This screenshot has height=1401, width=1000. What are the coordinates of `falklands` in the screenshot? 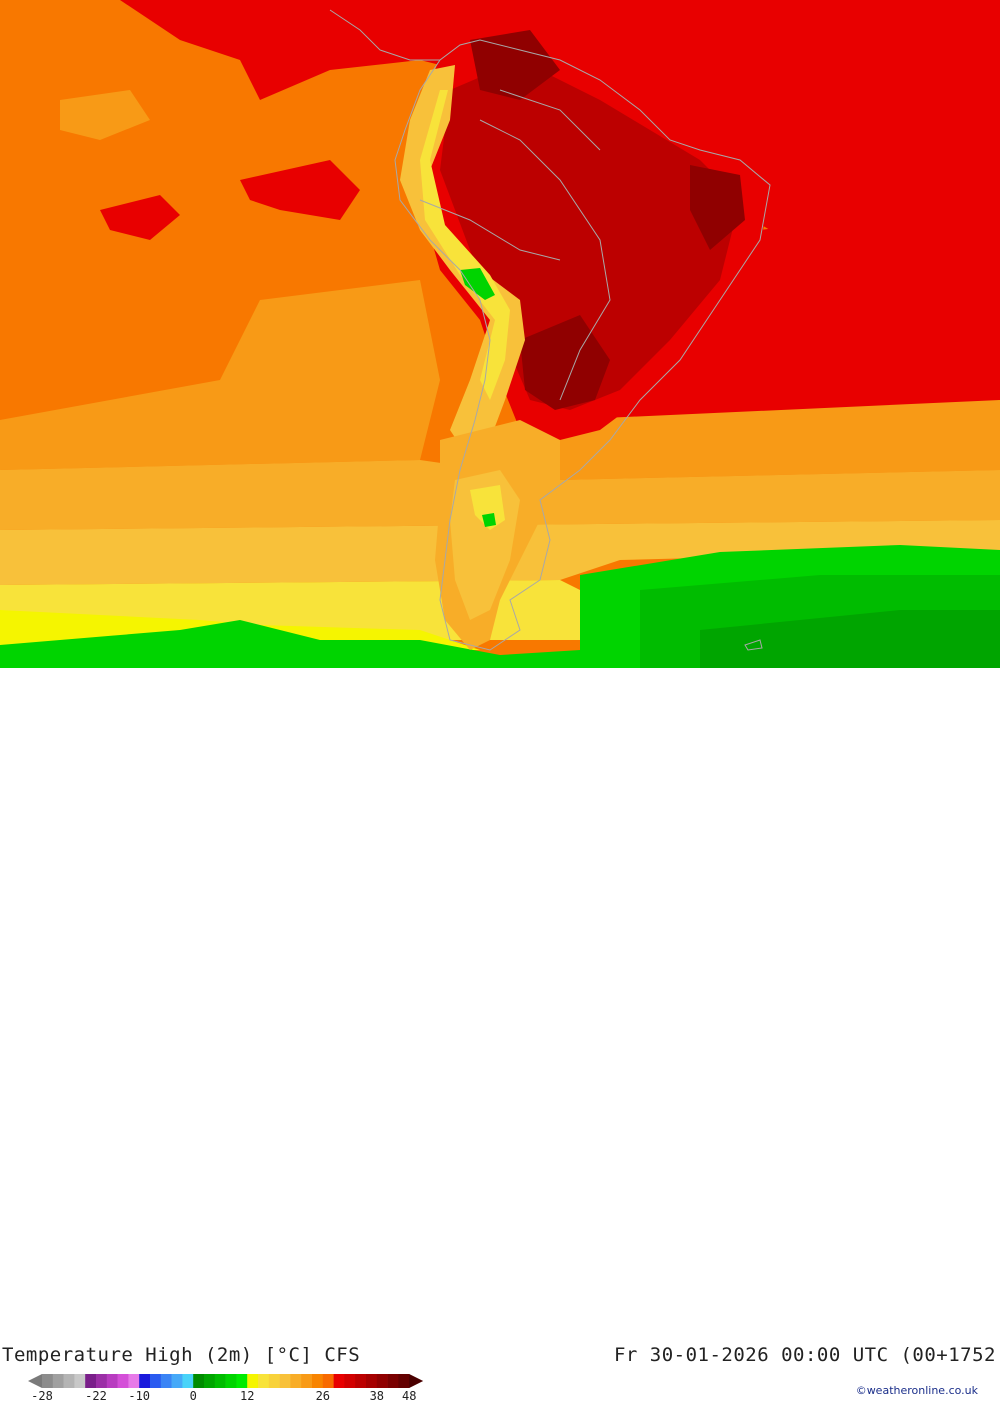 It's located at (753, 645).